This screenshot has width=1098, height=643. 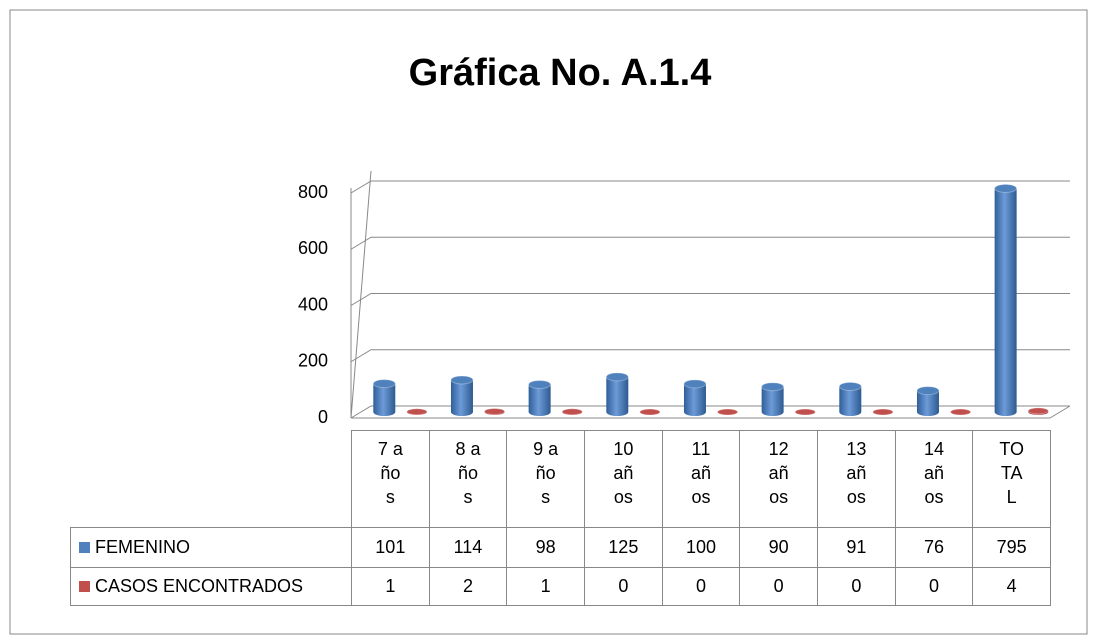 I want to click on table-value: 125, so click(x=623, y=547).